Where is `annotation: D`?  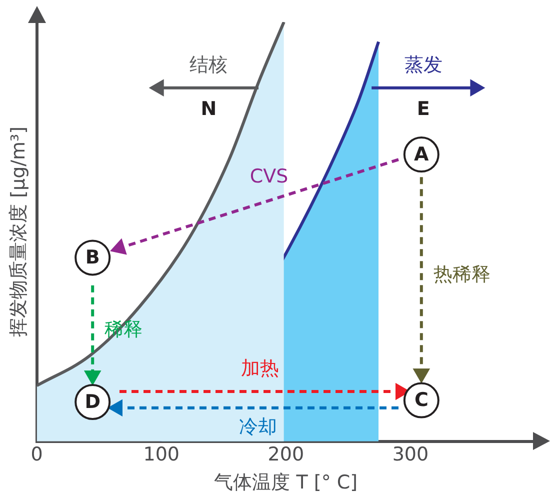
annotation: D is located at coordinates (92, 401).